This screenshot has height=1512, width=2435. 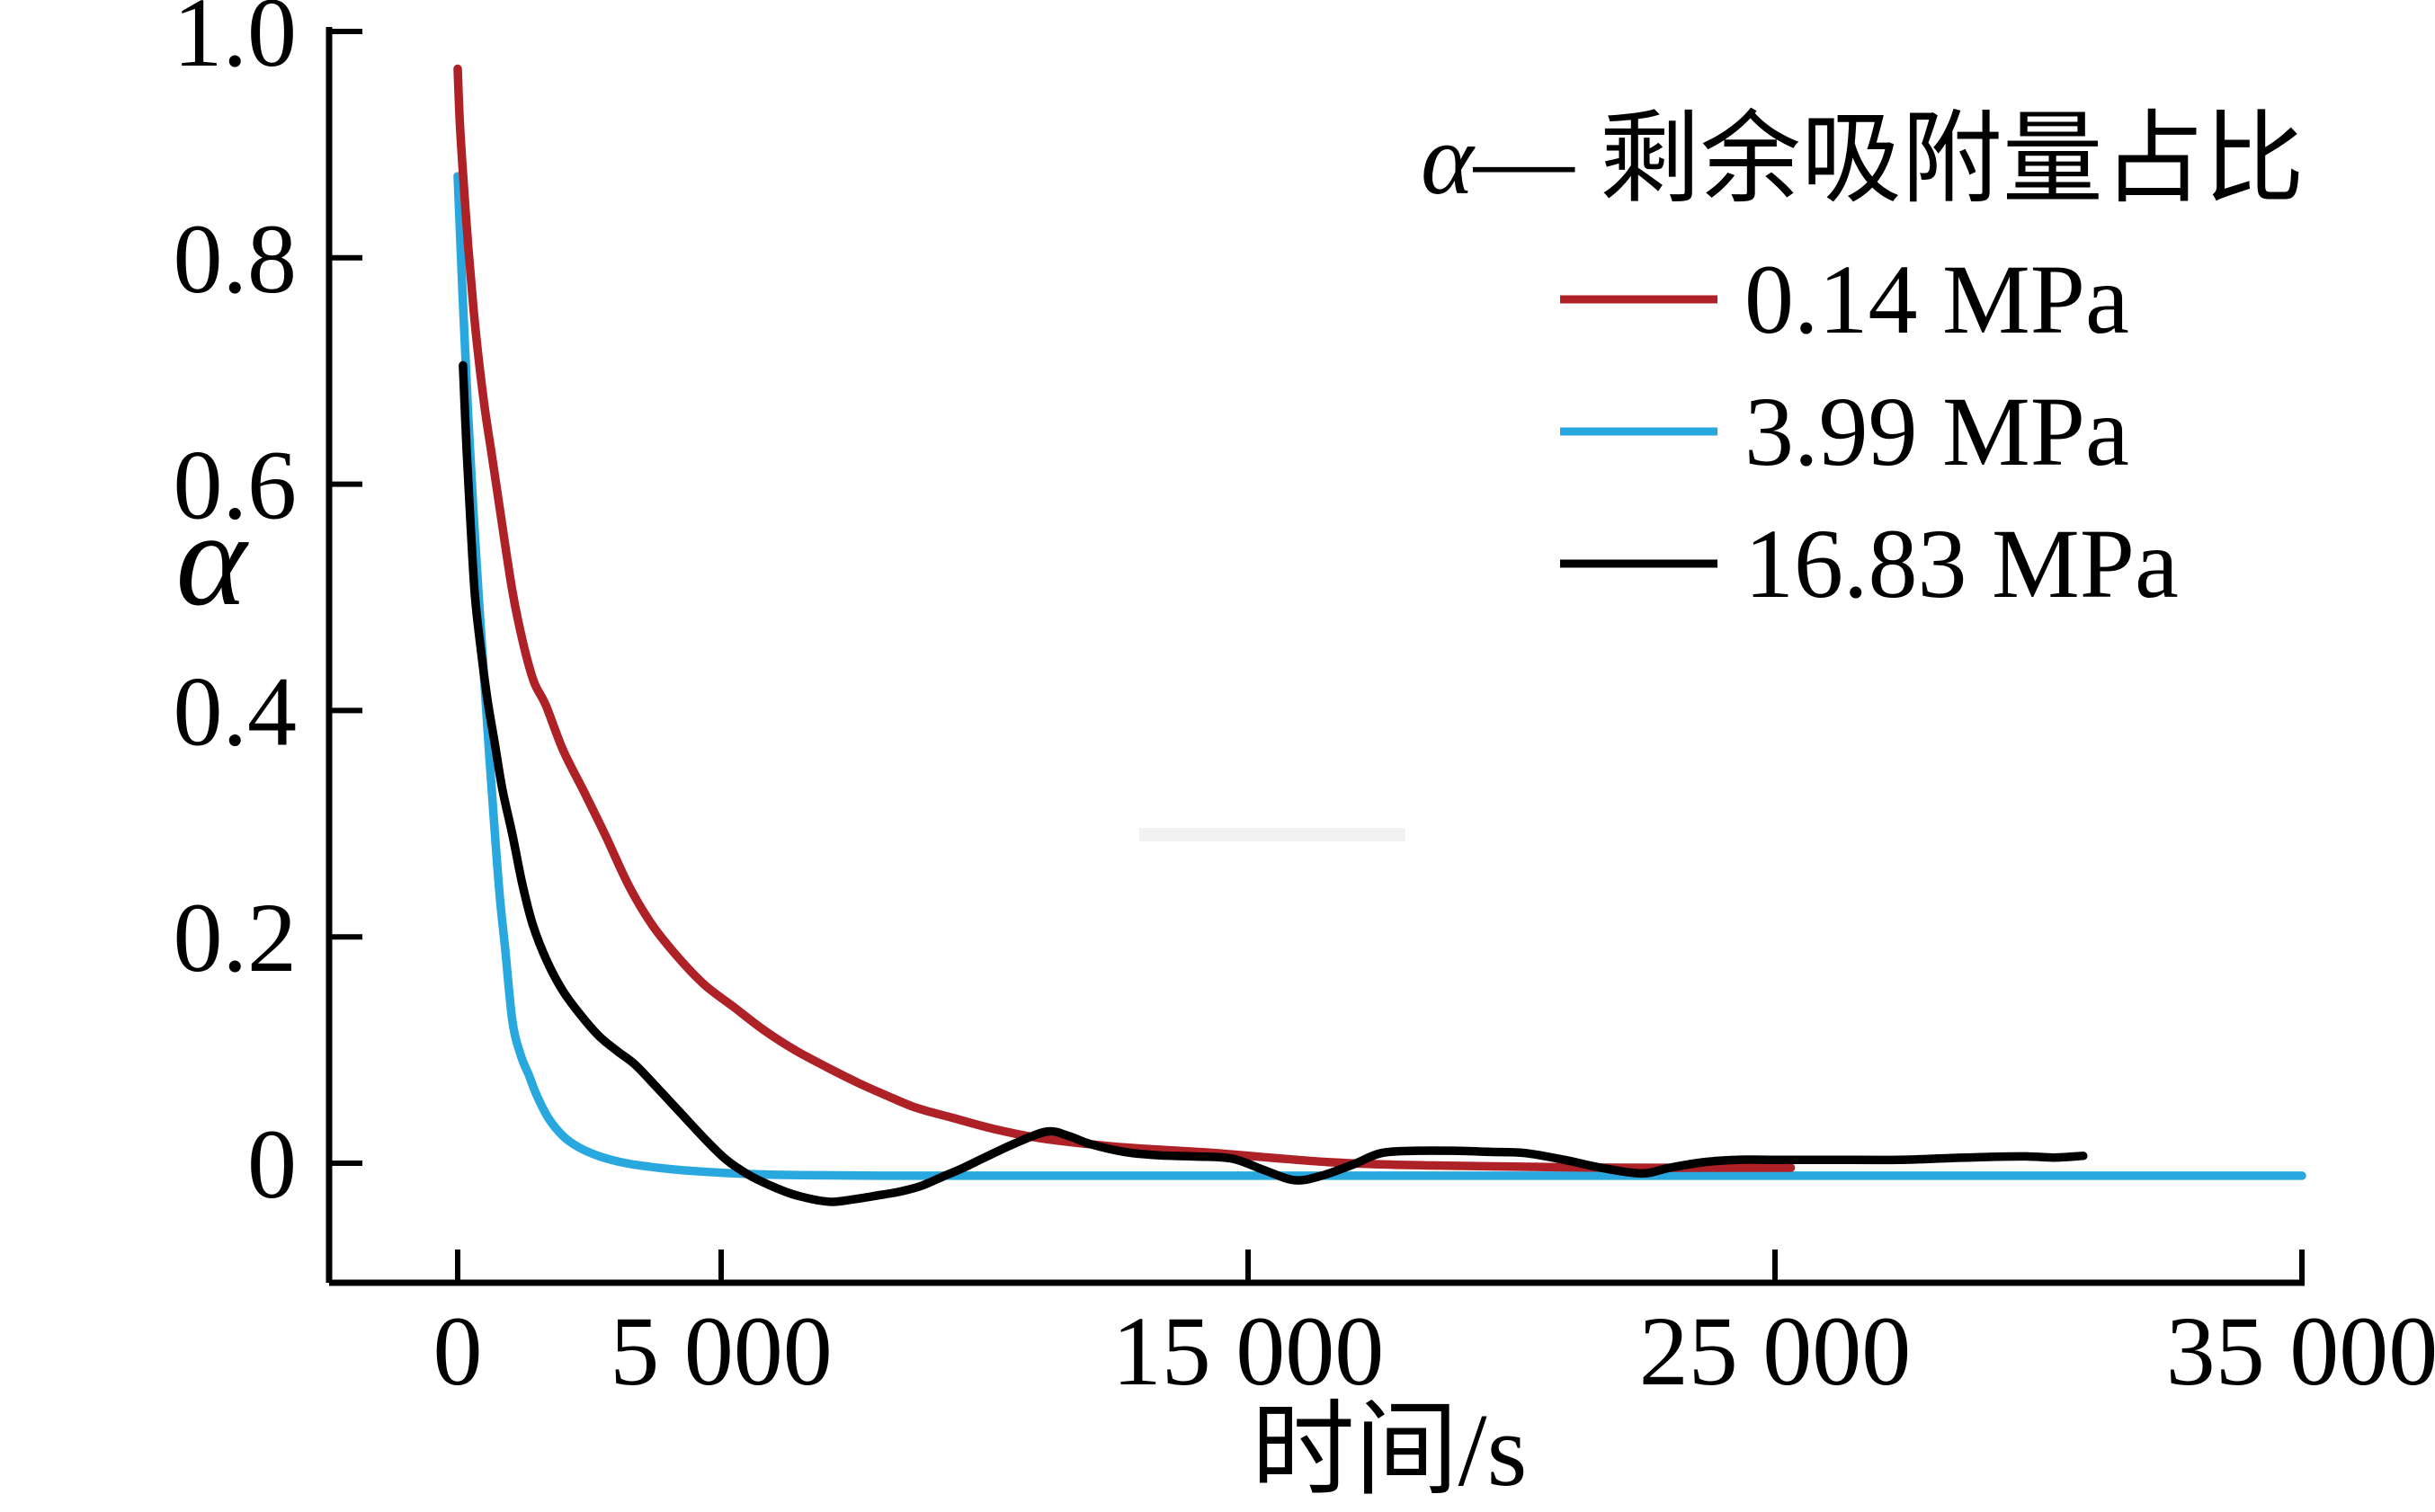 I want to click on y-axis-ticks: 0 0.2 0.4 0.6 0.8 1.0, so click(x=268, y=609).